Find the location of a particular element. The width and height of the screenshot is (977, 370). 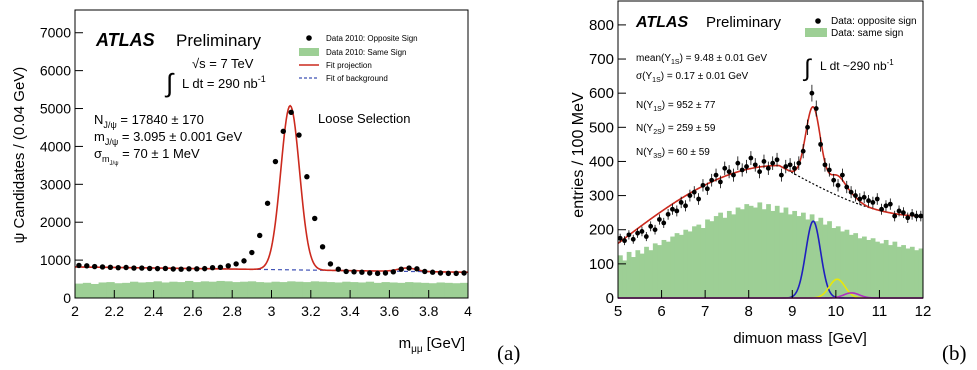

y-tick-label-a: 2000 is located at coordinates (55, 222).